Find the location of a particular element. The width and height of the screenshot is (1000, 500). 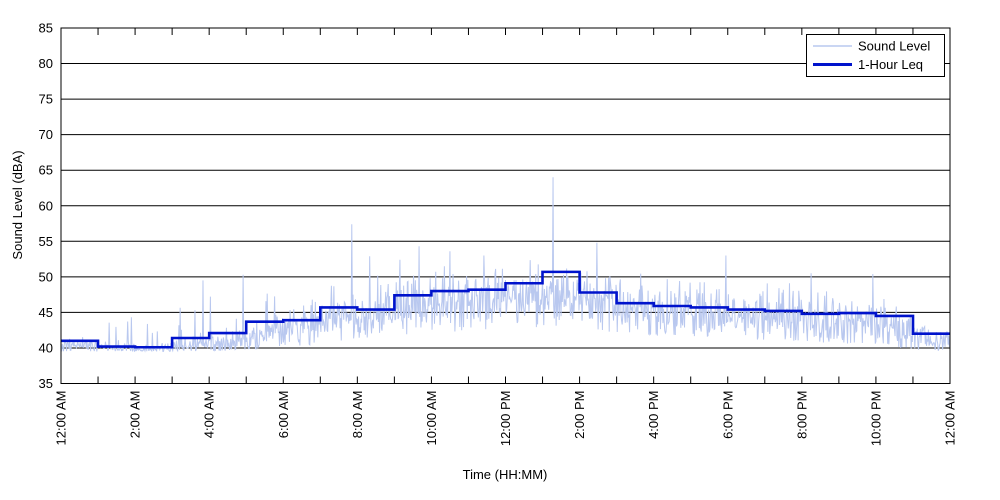

x-tick-label: 6:00 PM is located at coordinates (727, 415).